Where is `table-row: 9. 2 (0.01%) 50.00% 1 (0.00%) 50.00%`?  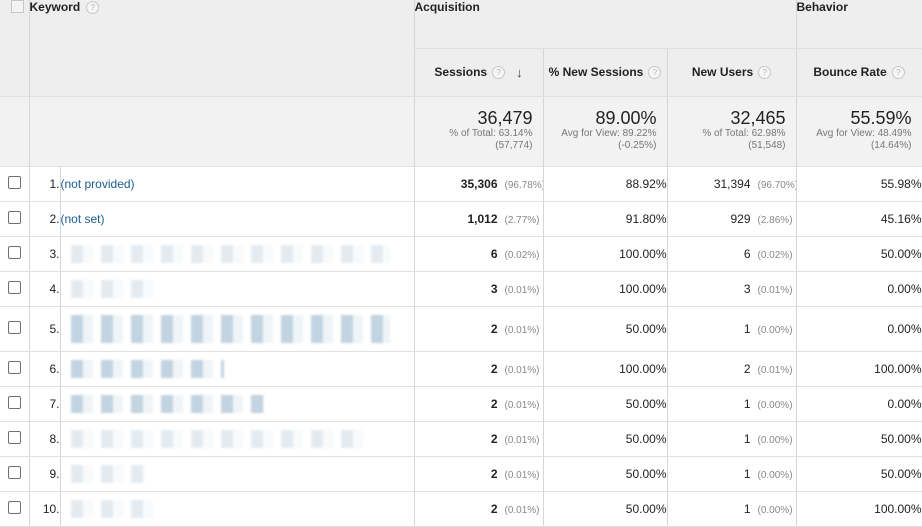 table-row: 9. 2 (0.01%) 50.00% 1 (0.00%) 50.00% is located at coordinates (461, 474).